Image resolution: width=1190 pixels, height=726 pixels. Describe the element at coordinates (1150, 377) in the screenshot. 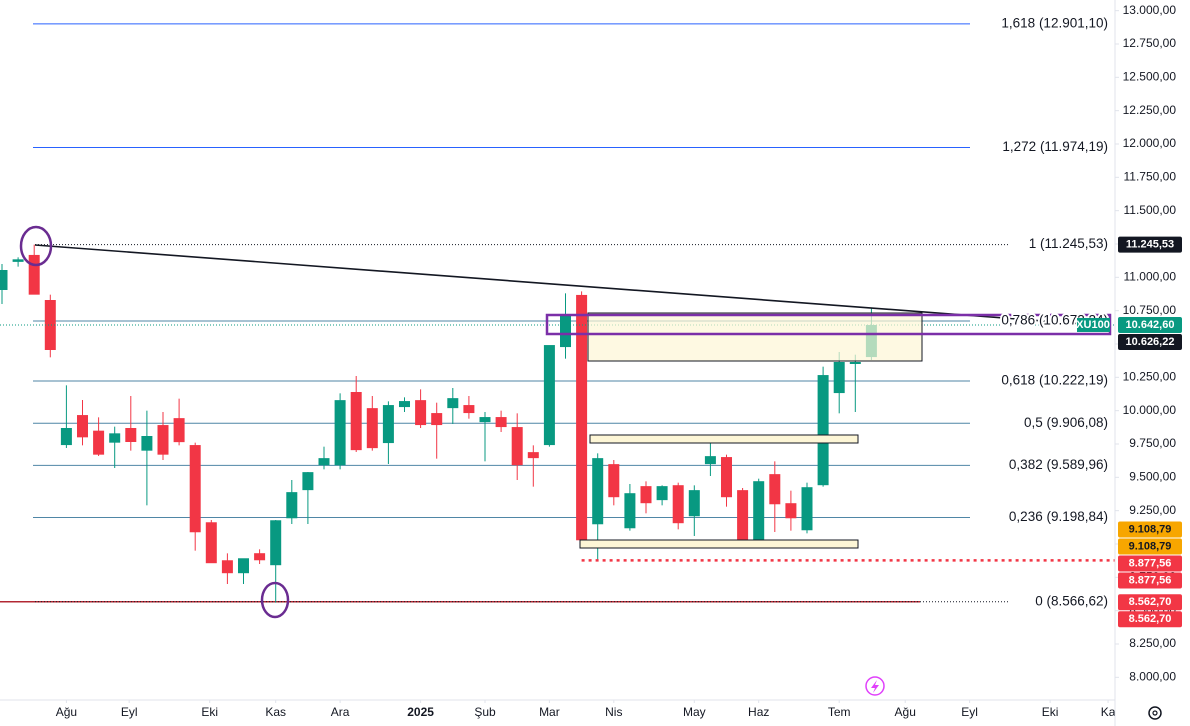

I see `y-tick-label: 10.250,00` at that location.